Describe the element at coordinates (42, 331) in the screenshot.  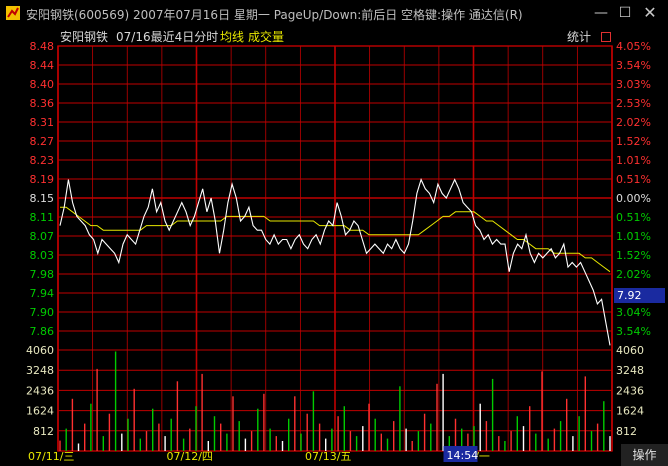
I see `price-tick-label: 7.86` at that location.